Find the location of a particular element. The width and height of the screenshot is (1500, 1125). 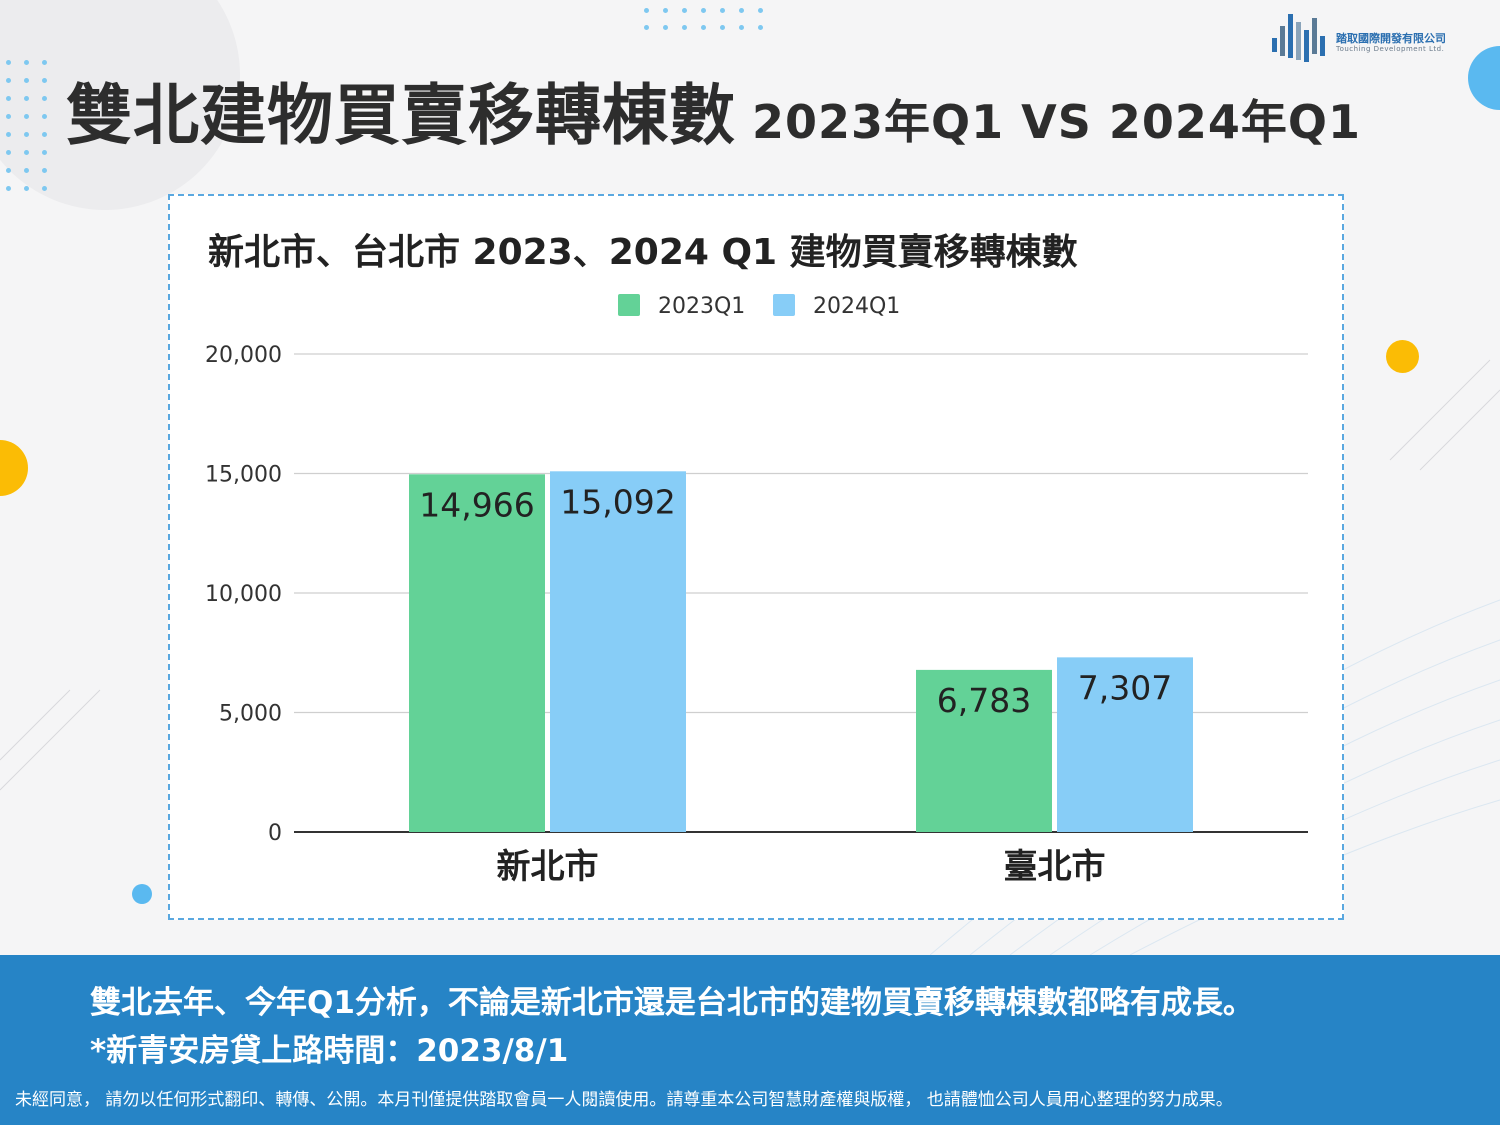

building-logo-icon is located at coordinates (1298, 38).